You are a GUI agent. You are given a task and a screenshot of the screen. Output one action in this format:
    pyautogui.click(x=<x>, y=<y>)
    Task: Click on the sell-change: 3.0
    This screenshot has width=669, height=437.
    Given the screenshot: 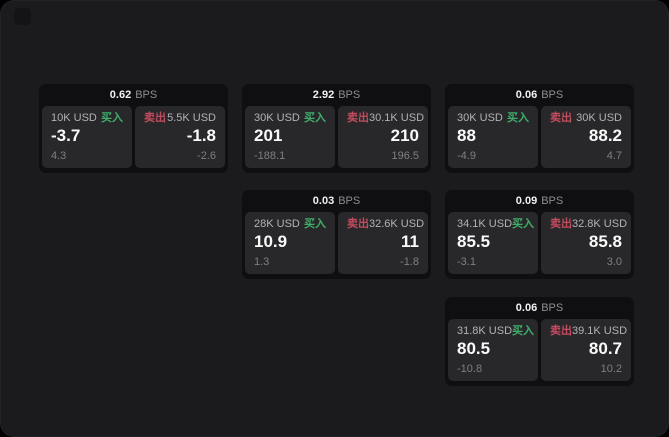 What is the action you would take?
    pyautogui.click(x=614, y=262)
    